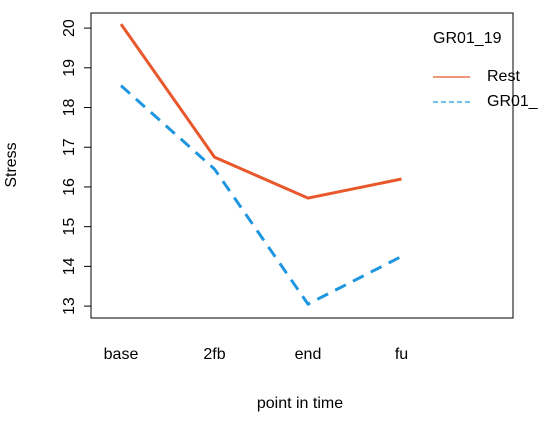 This screenshot has height=425, width=545. What do you see at coordinates (121, 354) in the screenshot?
I see `x-tick-label: base` at bounding box center [121, 354].